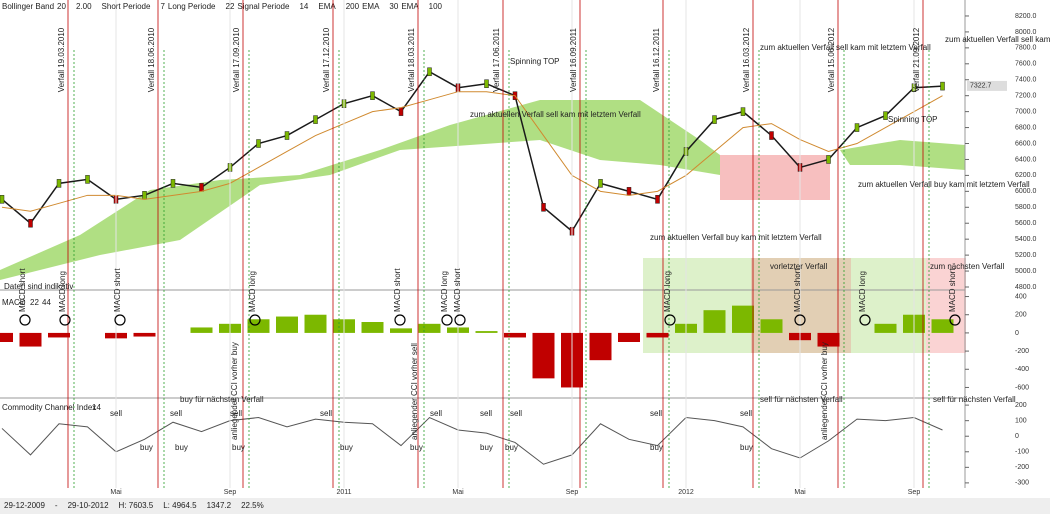  What do you see at coordinates (236, 59) in the screenshot?
I see `verfall-label: Verfall 17.09.2010` at bounding box center [236, 59].